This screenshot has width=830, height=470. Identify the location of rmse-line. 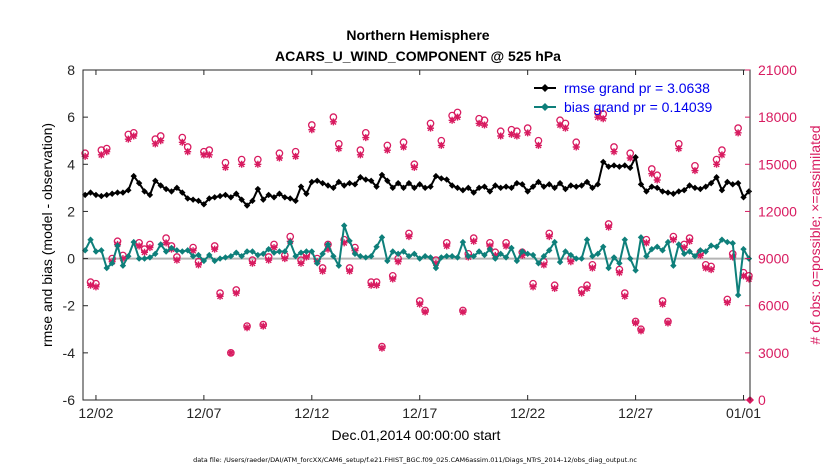
(417, 180).